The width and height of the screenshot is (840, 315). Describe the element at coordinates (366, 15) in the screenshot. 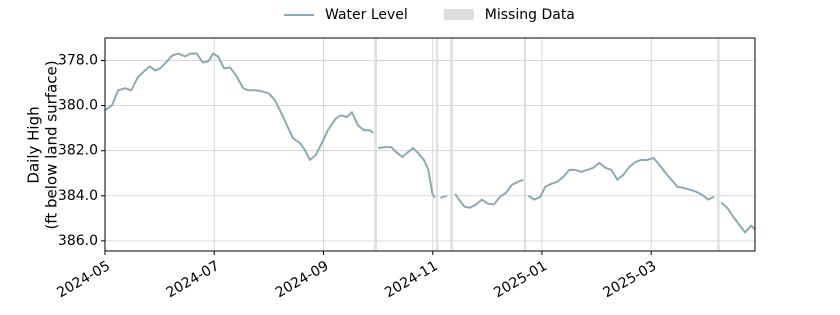

I see `legend-label: Water Level` at that location.